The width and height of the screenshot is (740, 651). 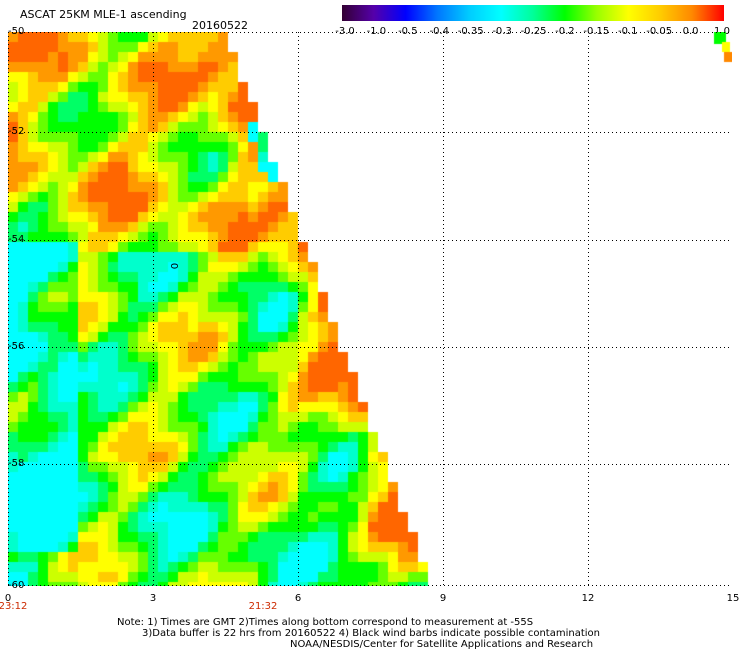 I want to click on colorbar-tick-label: -0.35, so click(x=471, y=31).